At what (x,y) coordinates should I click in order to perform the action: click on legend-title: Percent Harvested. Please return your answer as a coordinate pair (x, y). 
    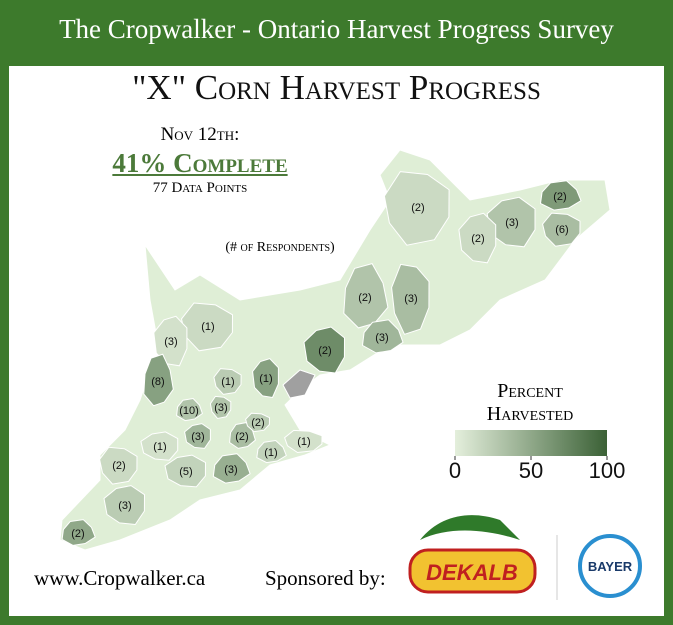
    Looking at the image, I should click on (530, 402).